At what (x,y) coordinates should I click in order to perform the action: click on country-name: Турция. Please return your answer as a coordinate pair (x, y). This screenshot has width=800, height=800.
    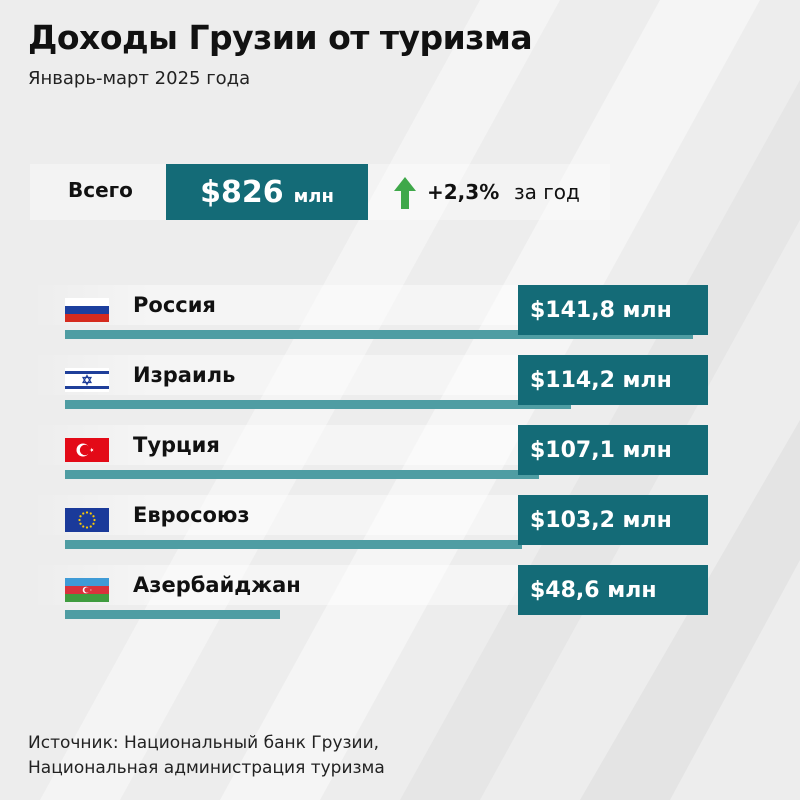
    Looking at the image, I should click on (176, 445).